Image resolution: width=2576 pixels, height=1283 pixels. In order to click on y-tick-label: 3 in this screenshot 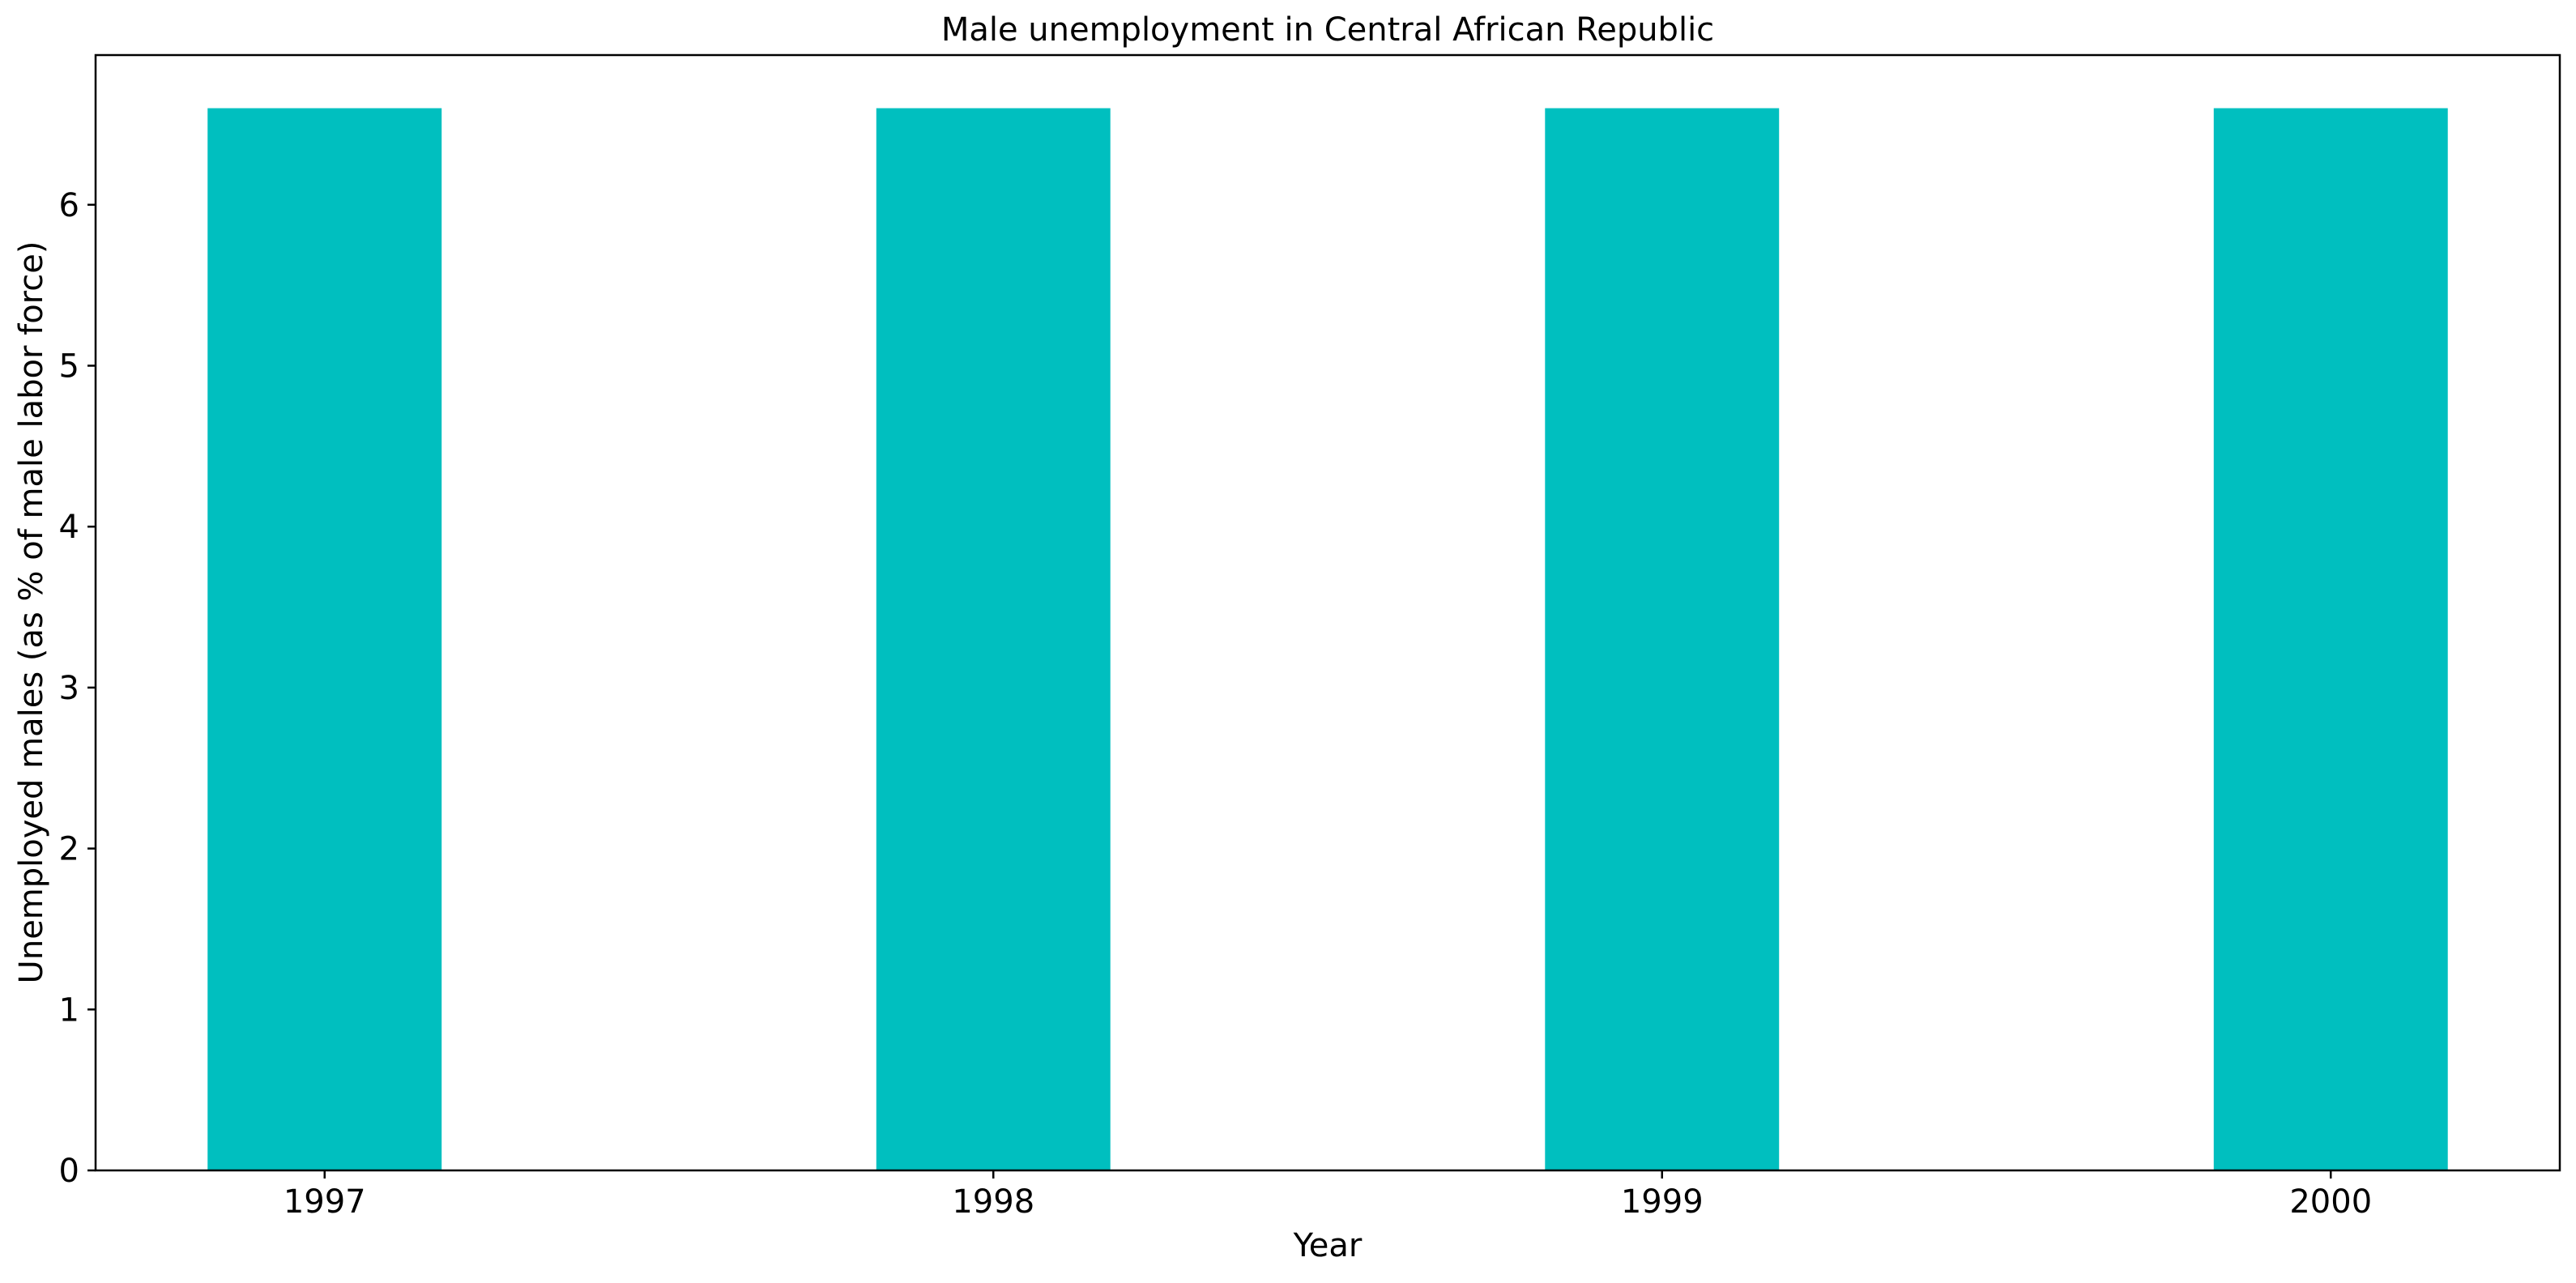, I will do `click(69, 688)`.